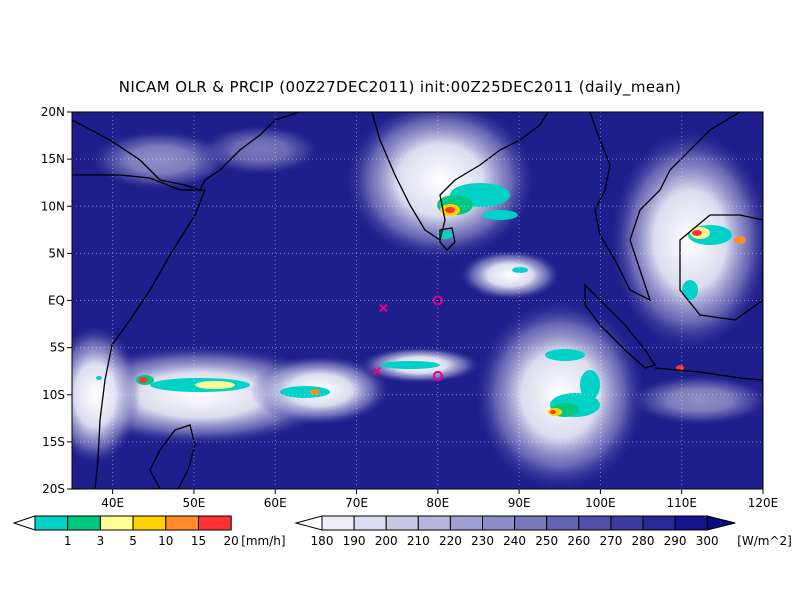 The width and height of the screenshot is (800, 600). I want to click on lon-label: 90E, so click(519, 503).